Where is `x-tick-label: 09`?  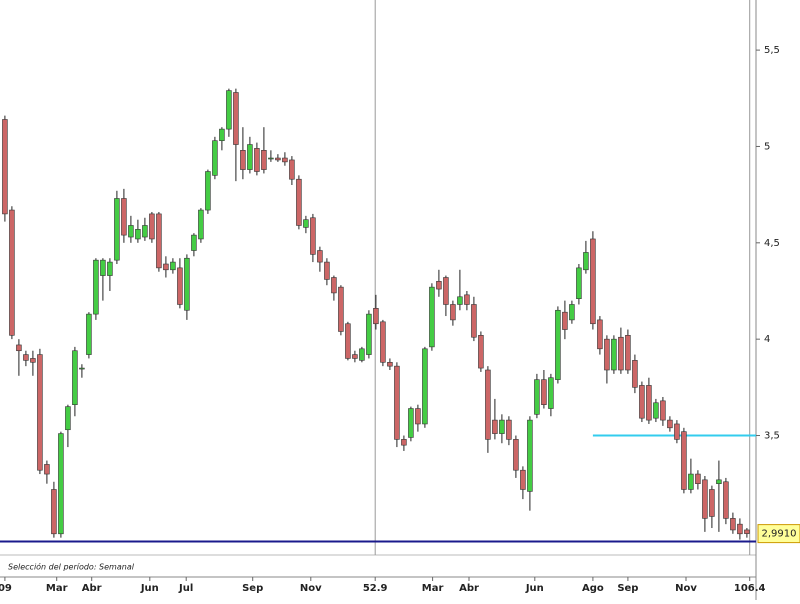 x-tick-label: 09 is located at coordinates (6, 588).